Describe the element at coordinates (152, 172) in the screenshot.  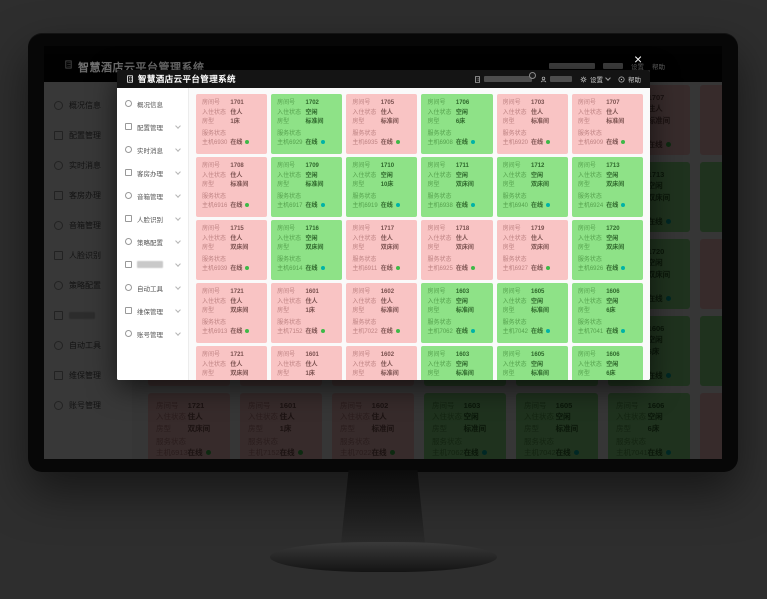
I see `sidebar-item: 客房办理` at that location.